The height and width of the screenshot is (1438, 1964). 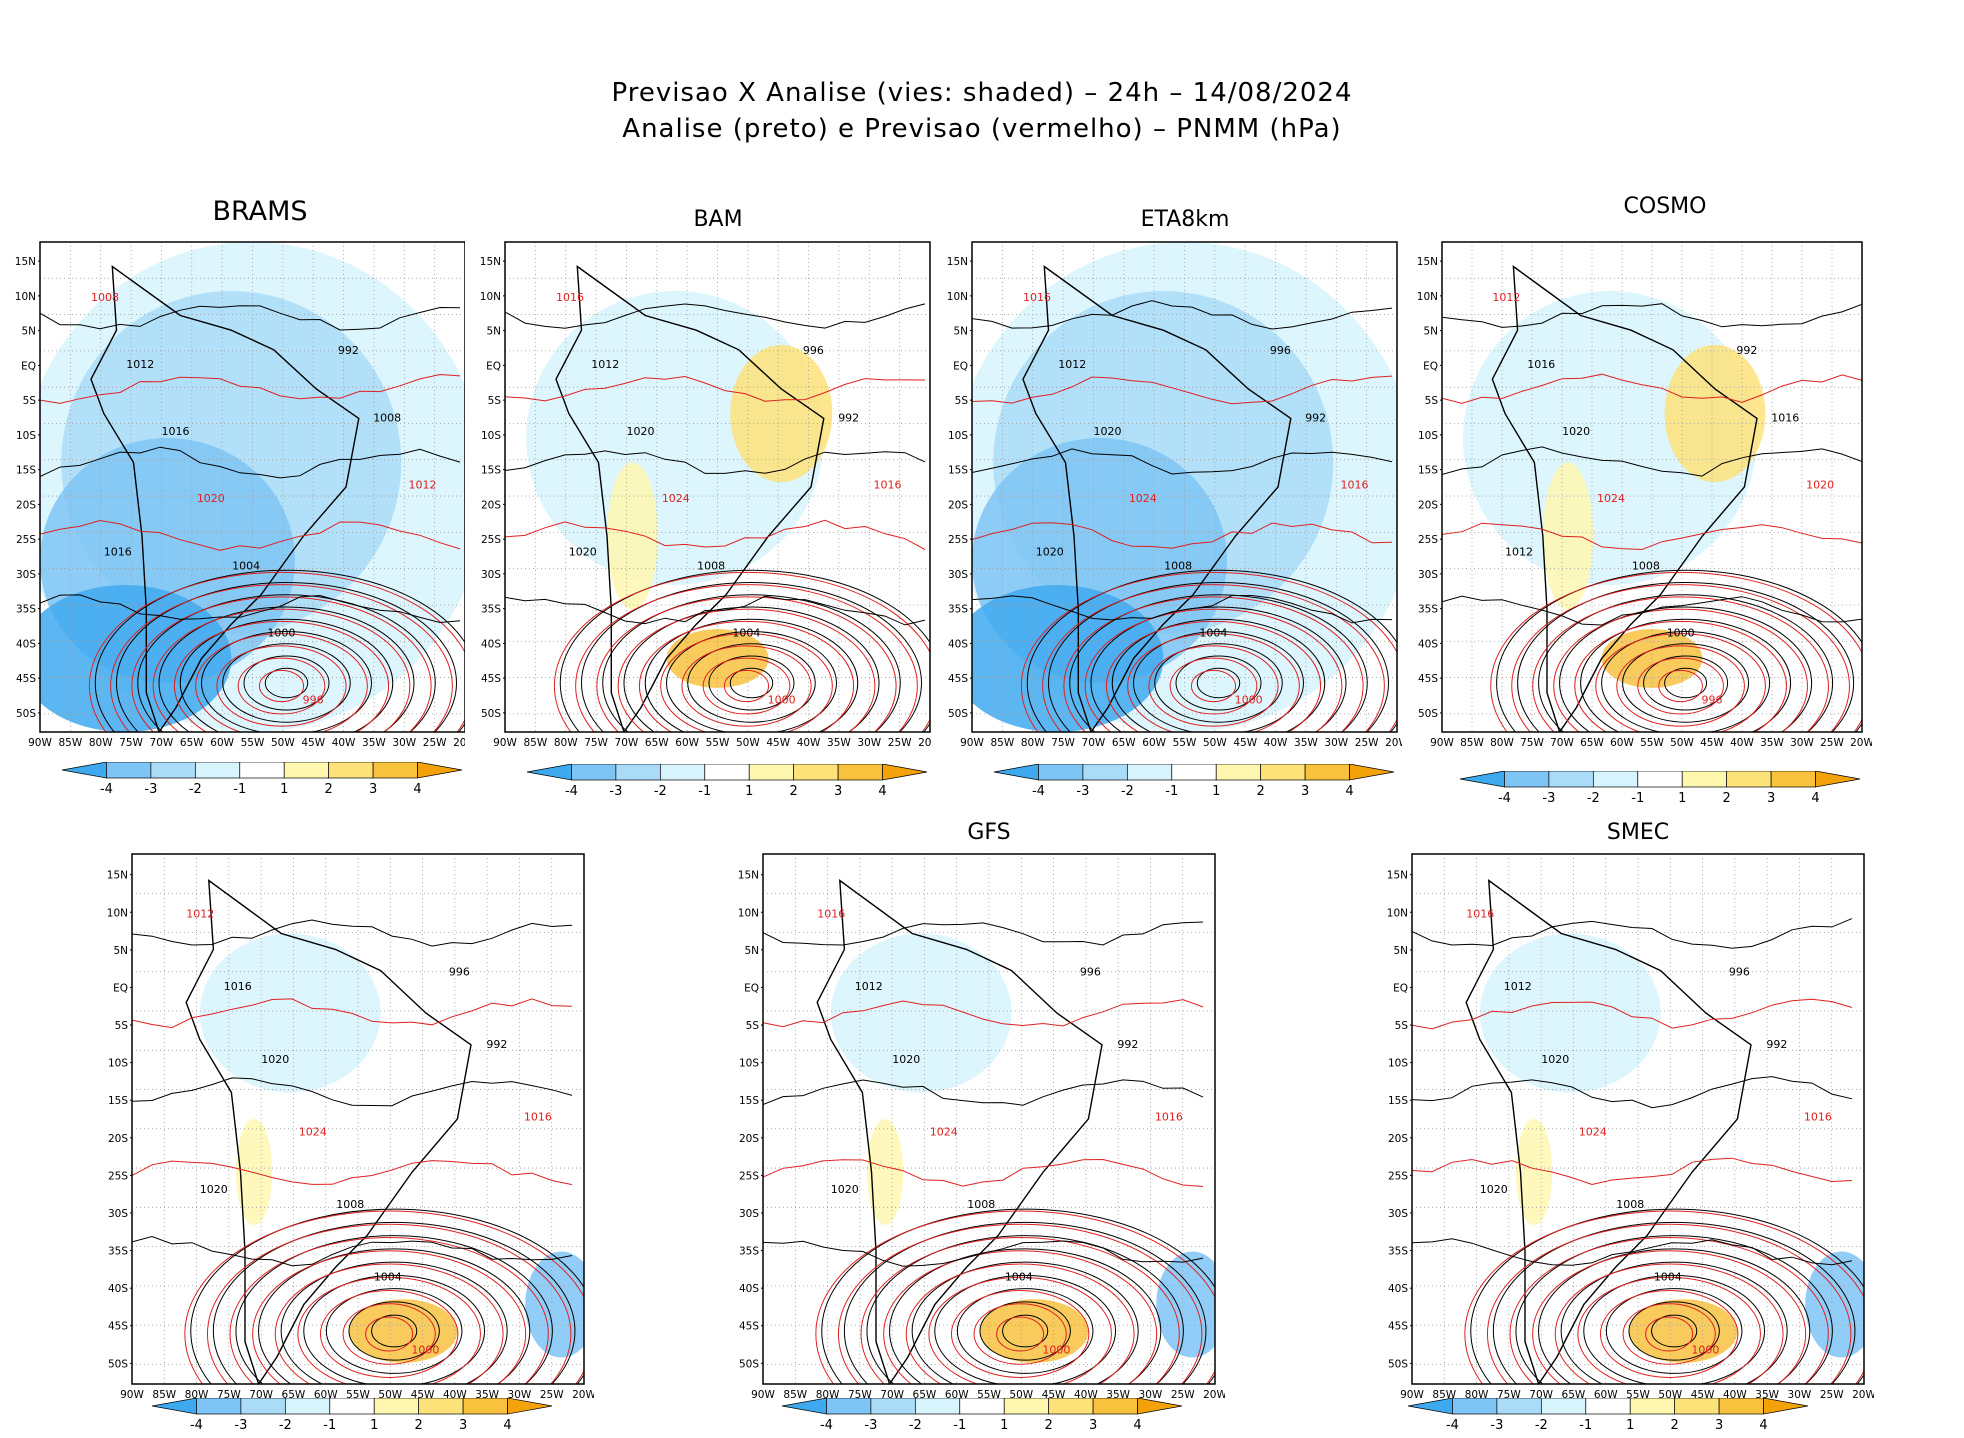 What do you see at coordinates (615, 791) in the screenshot?
I see `colorbar-label: -3` at bounding box center [615, 791].